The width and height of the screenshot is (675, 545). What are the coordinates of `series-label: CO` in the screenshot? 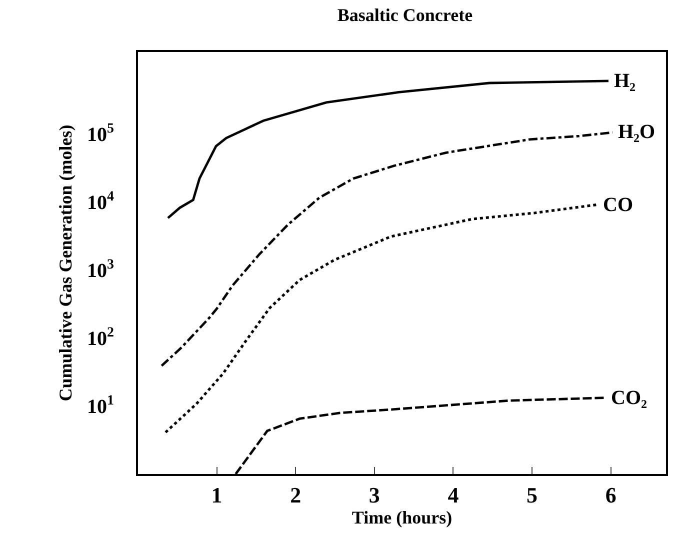 It's located at (618, 205).